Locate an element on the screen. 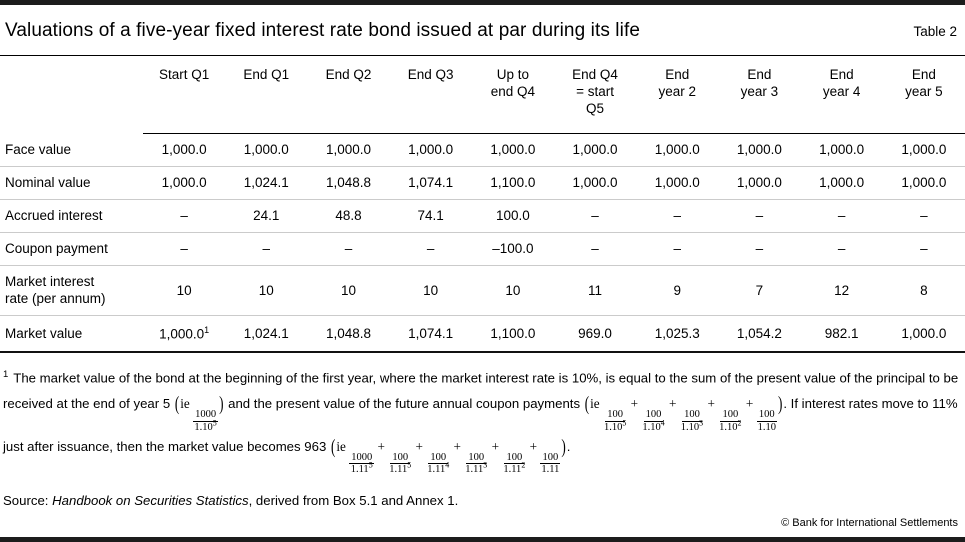 This screenshot has width=965, height=542. table-cell: –100.0 is located at coordinates (512, 248).